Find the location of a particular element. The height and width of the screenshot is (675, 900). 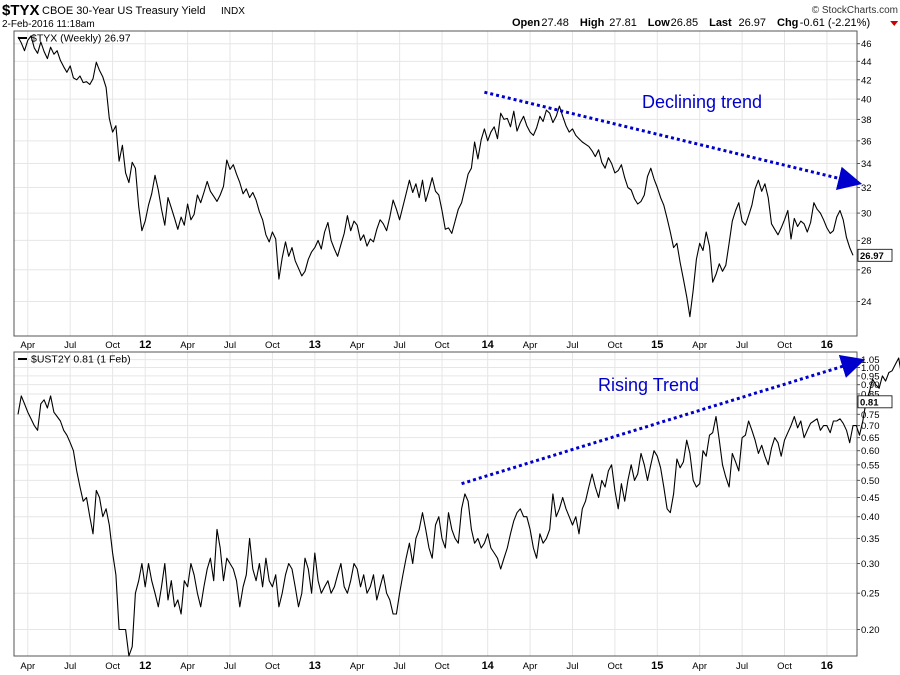

y-tick-label: 46 is located at coordinates (866, 44).